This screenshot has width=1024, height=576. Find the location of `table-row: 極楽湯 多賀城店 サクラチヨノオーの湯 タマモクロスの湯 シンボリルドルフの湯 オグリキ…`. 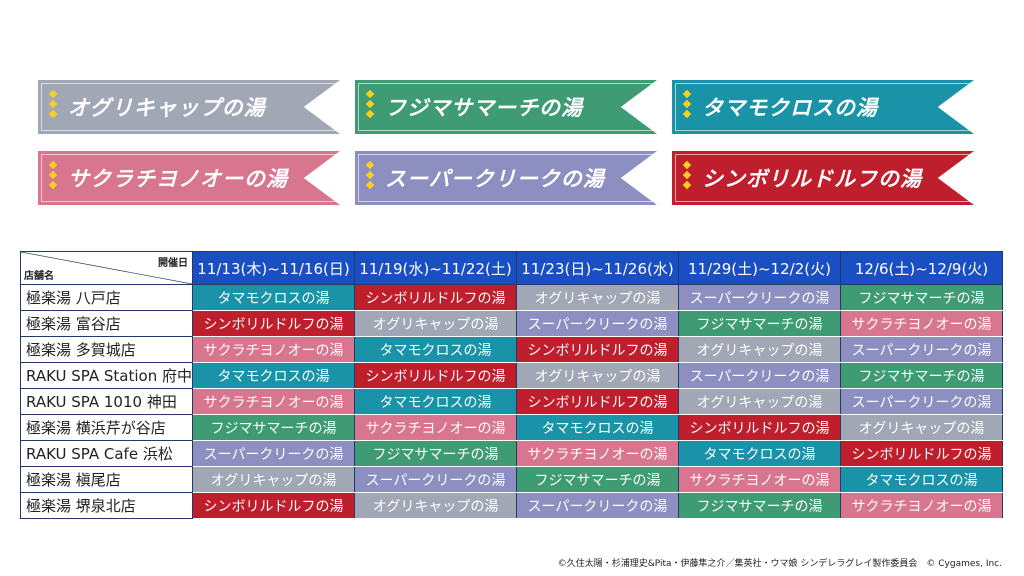

table-row: 極楽湯 多賀城店 サクラチヨノオーの湯 タマモクロスの湯 シンボリルドルフの湯 オグリキ… is located at coordinates (511, 349).